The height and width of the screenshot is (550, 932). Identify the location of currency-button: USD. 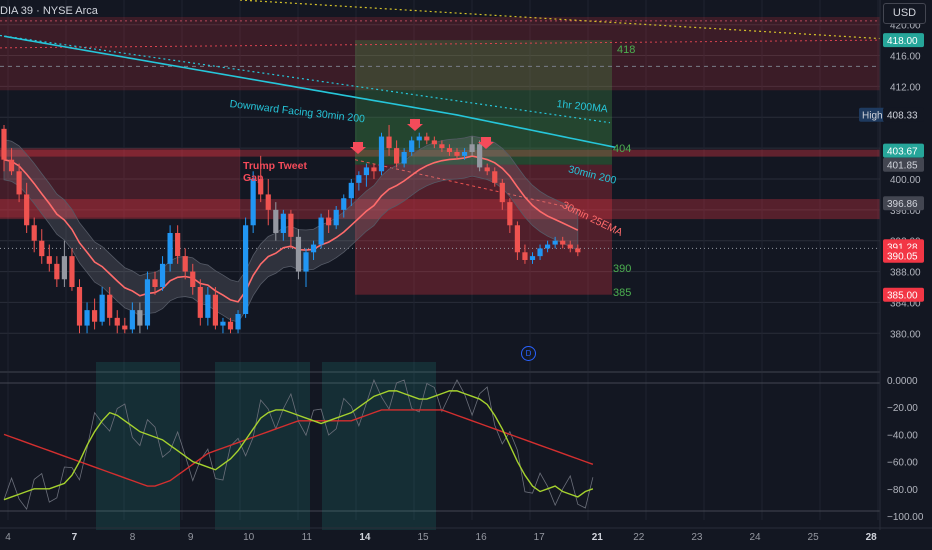
(904, 13).